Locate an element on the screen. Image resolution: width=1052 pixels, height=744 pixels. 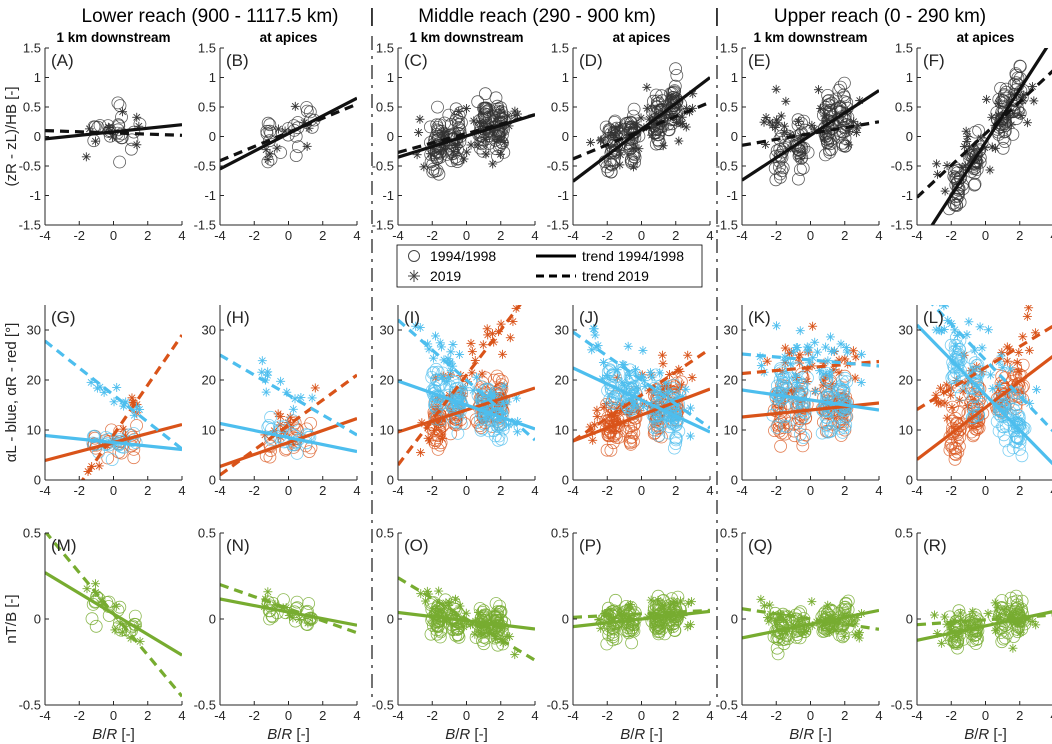
legend-label-1994: 1994/1998 is located at coordinates (463, 256).